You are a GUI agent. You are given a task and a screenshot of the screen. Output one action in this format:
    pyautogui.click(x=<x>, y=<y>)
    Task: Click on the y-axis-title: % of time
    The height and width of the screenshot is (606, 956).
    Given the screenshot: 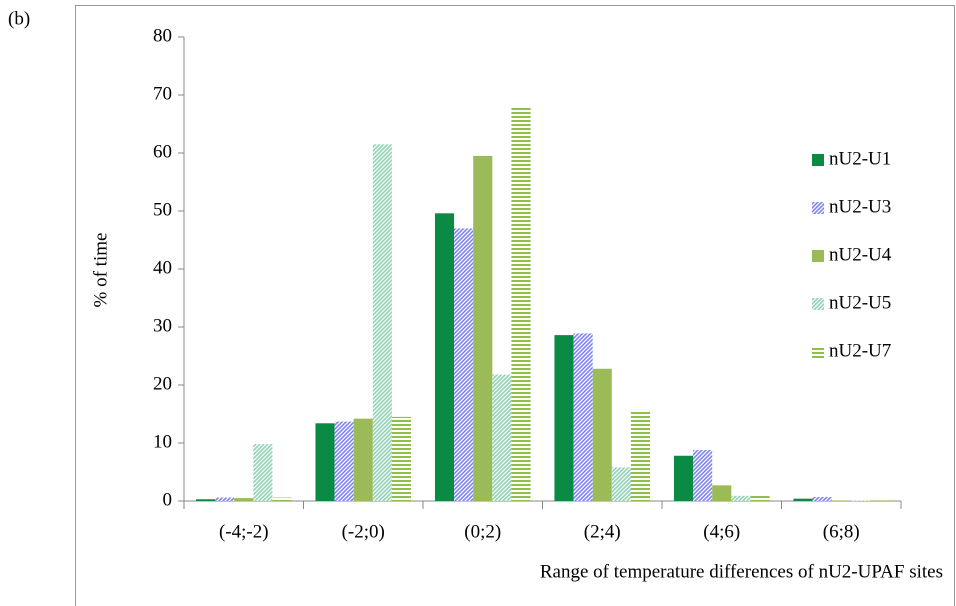 What is the action you would take?
    pyautogui.click(x=100, y=270)
    